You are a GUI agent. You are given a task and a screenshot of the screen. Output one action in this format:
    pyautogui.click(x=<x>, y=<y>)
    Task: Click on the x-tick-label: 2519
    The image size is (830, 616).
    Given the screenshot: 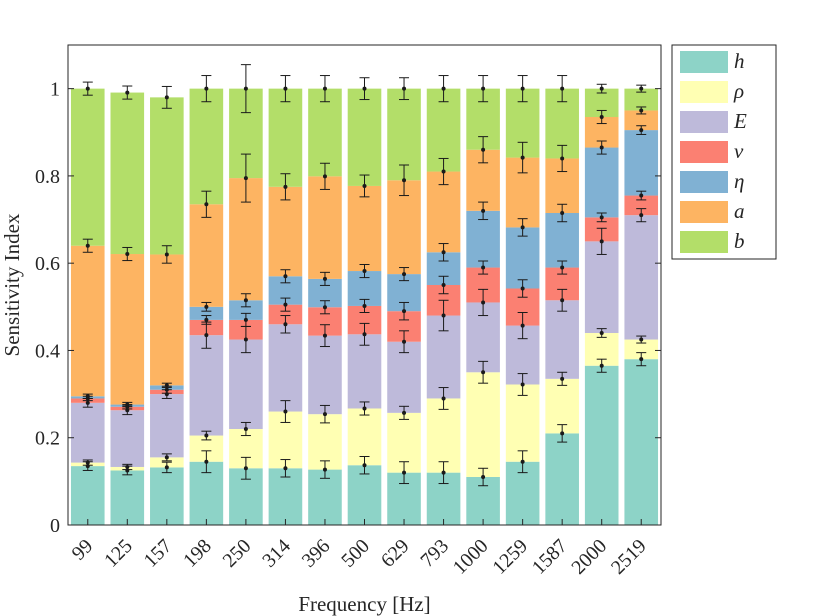 What is the action you would take?
    pyautogui.click(x=629, y=557)
    